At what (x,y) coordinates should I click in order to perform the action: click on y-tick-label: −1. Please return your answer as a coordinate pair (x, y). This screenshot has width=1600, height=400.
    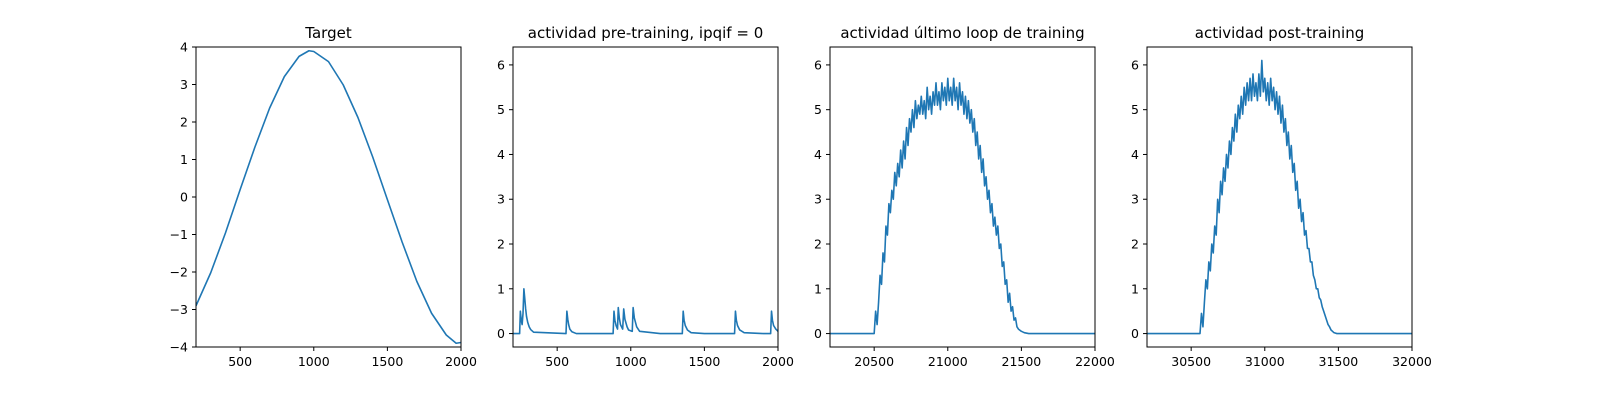
    Looking at the image, I should click on (179, 234).